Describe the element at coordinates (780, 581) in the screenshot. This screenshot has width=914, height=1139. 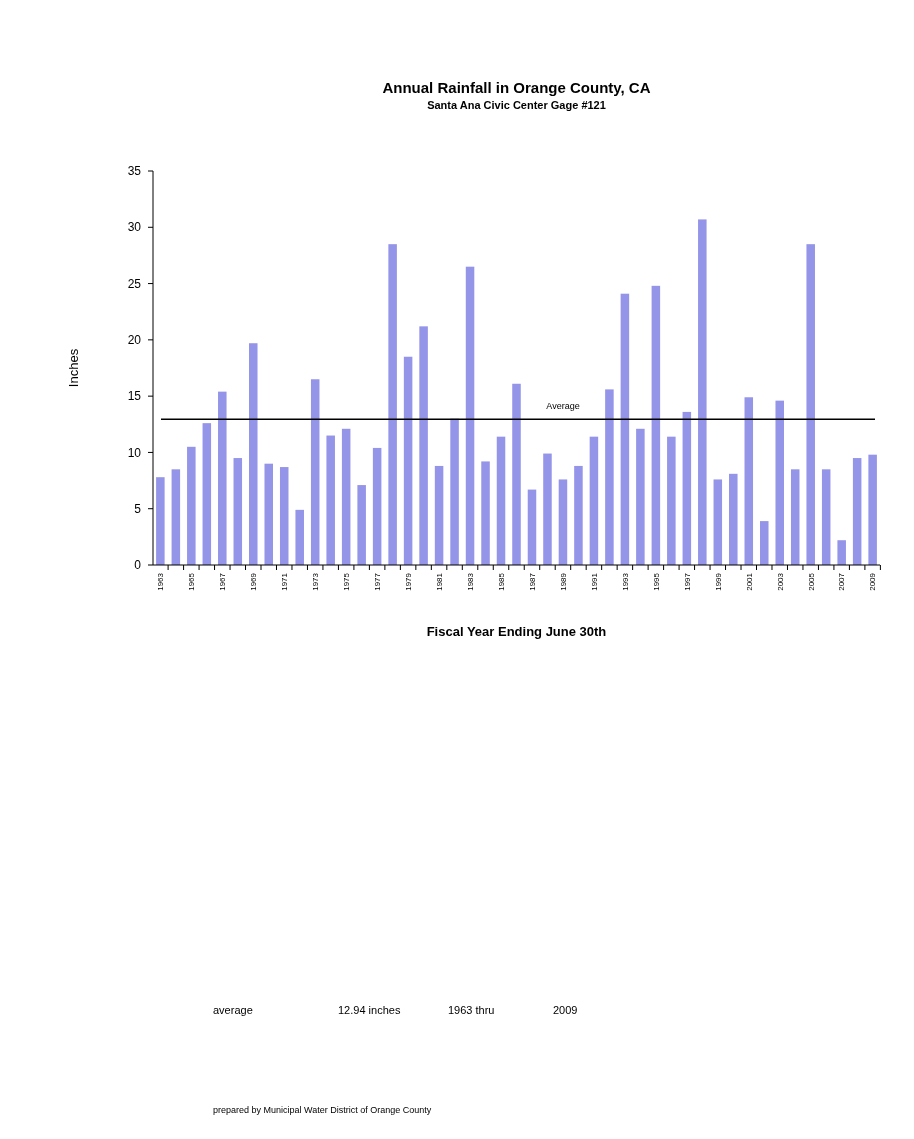
I see `x-tick-label: 2003` at that location.